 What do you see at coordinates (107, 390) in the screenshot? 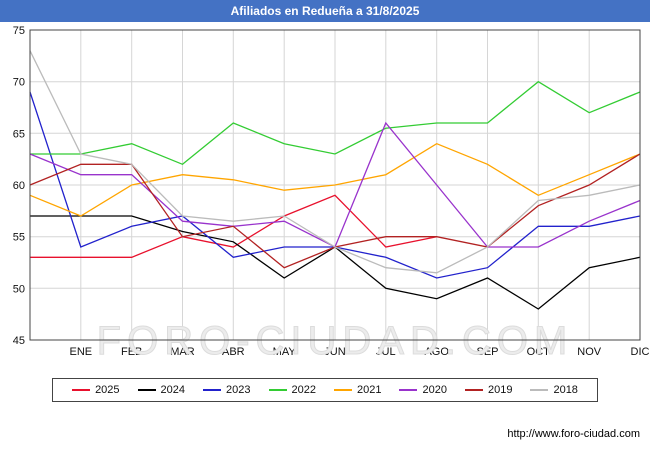
I see `legend-label-2025: 2025` at bounding box center [107, 390].